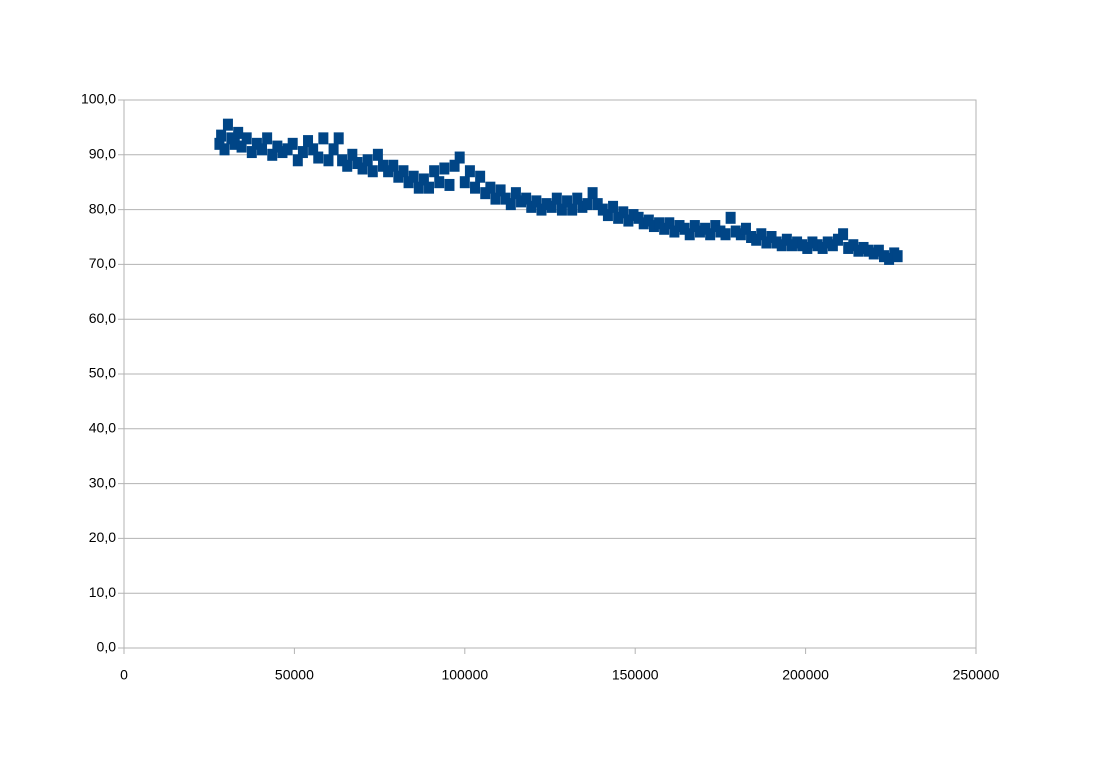  Describe the element at coordinates (102, 537) in the screenshot. I see `y-tick-label: 20,0` at that location.